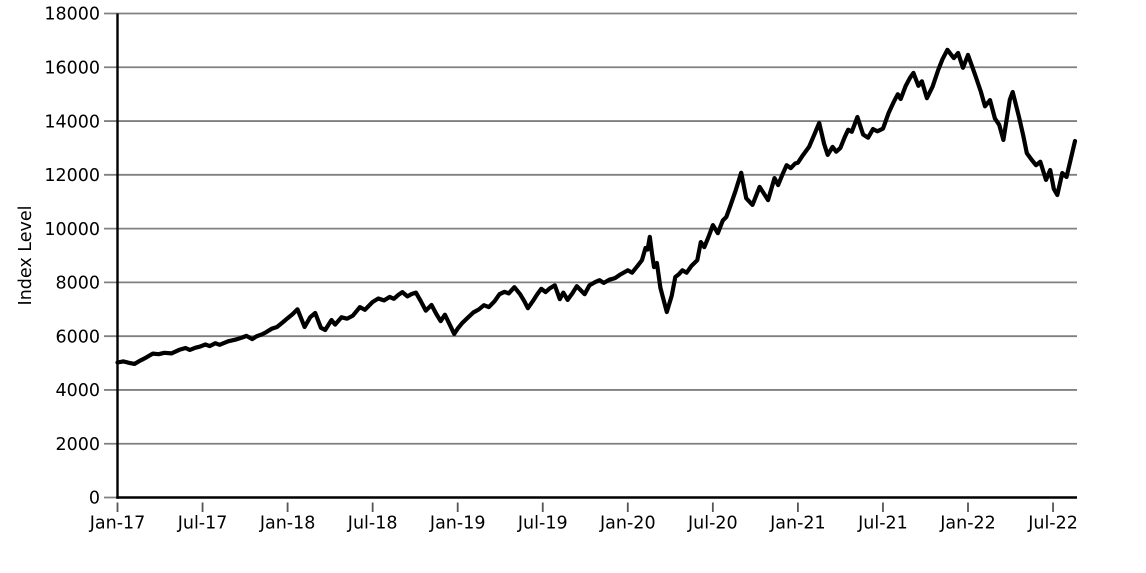 This screenshot has width=1146, height=573. I want to click on y-tick-label: 16000, so click(72, 68).